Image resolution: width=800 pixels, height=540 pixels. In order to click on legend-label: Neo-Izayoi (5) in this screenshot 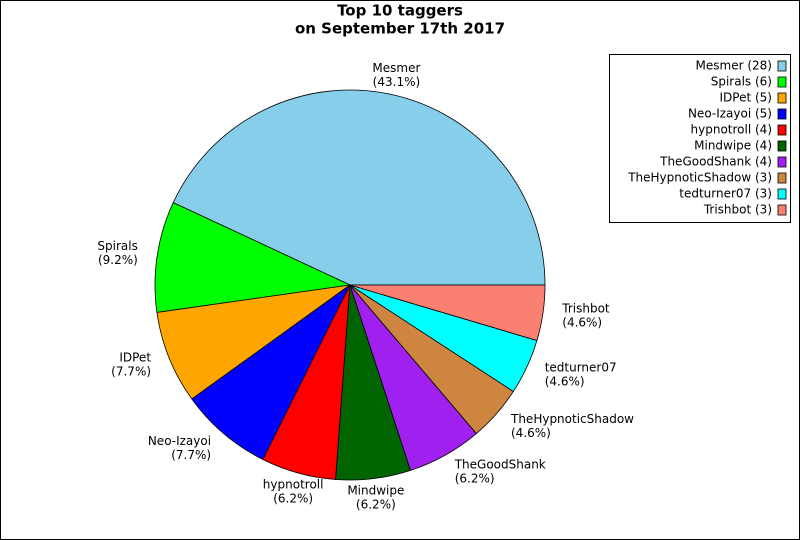, I will do `click(730, 114)`.